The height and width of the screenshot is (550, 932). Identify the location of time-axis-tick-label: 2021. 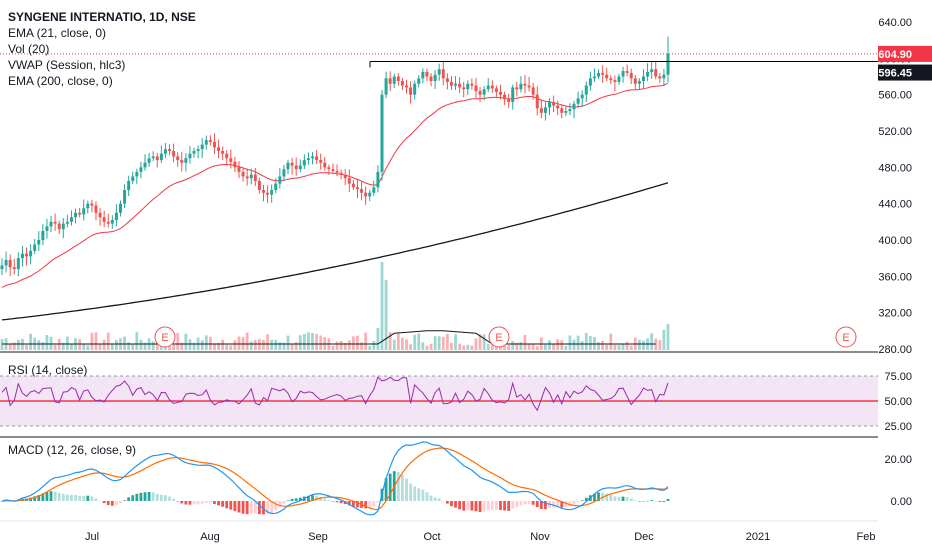
(758, 537).